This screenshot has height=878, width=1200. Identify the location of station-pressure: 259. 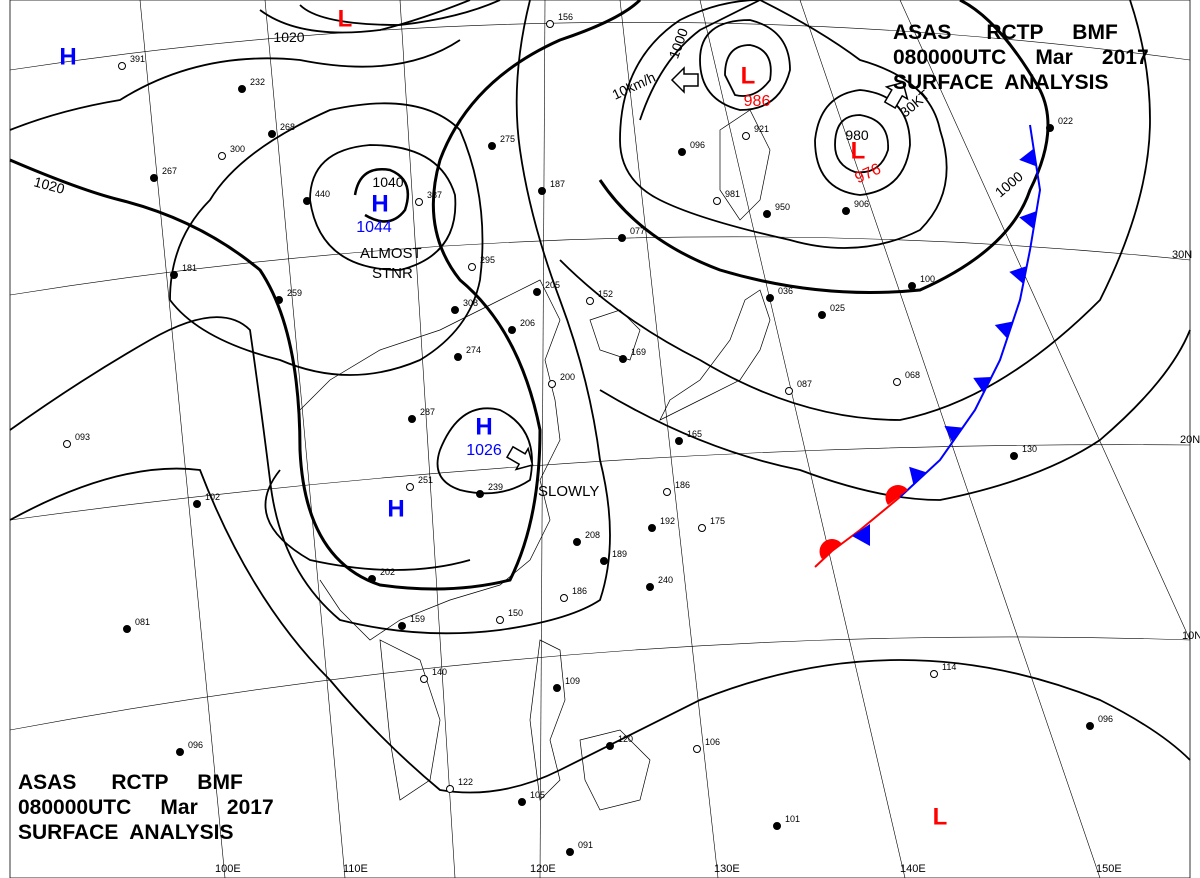
(294, 293).